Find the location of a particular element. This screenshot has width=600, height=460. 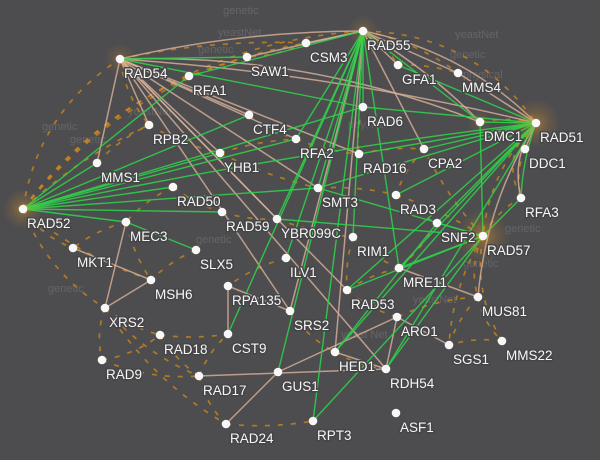

node-aro1 is located at coordinates (397, 317).